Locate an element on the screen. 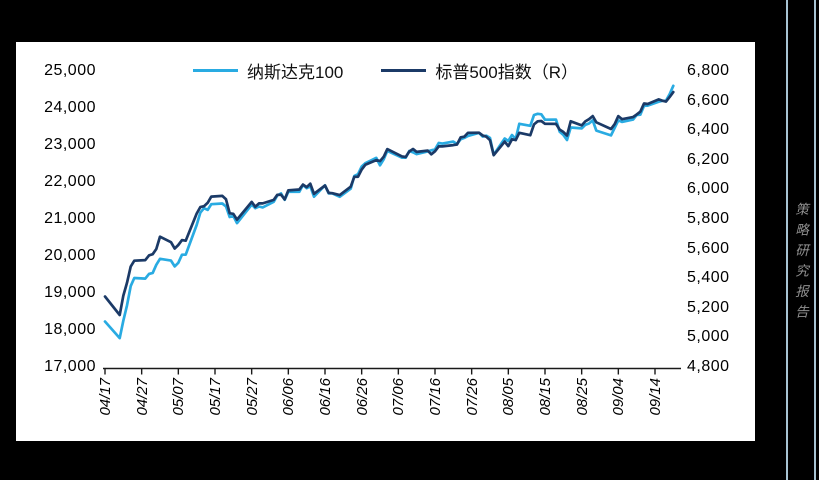 Image resolution: width=819 pixels, height=480 pixels. right-axis-tick-label: 5,400 is located at coordinates (708, 278).